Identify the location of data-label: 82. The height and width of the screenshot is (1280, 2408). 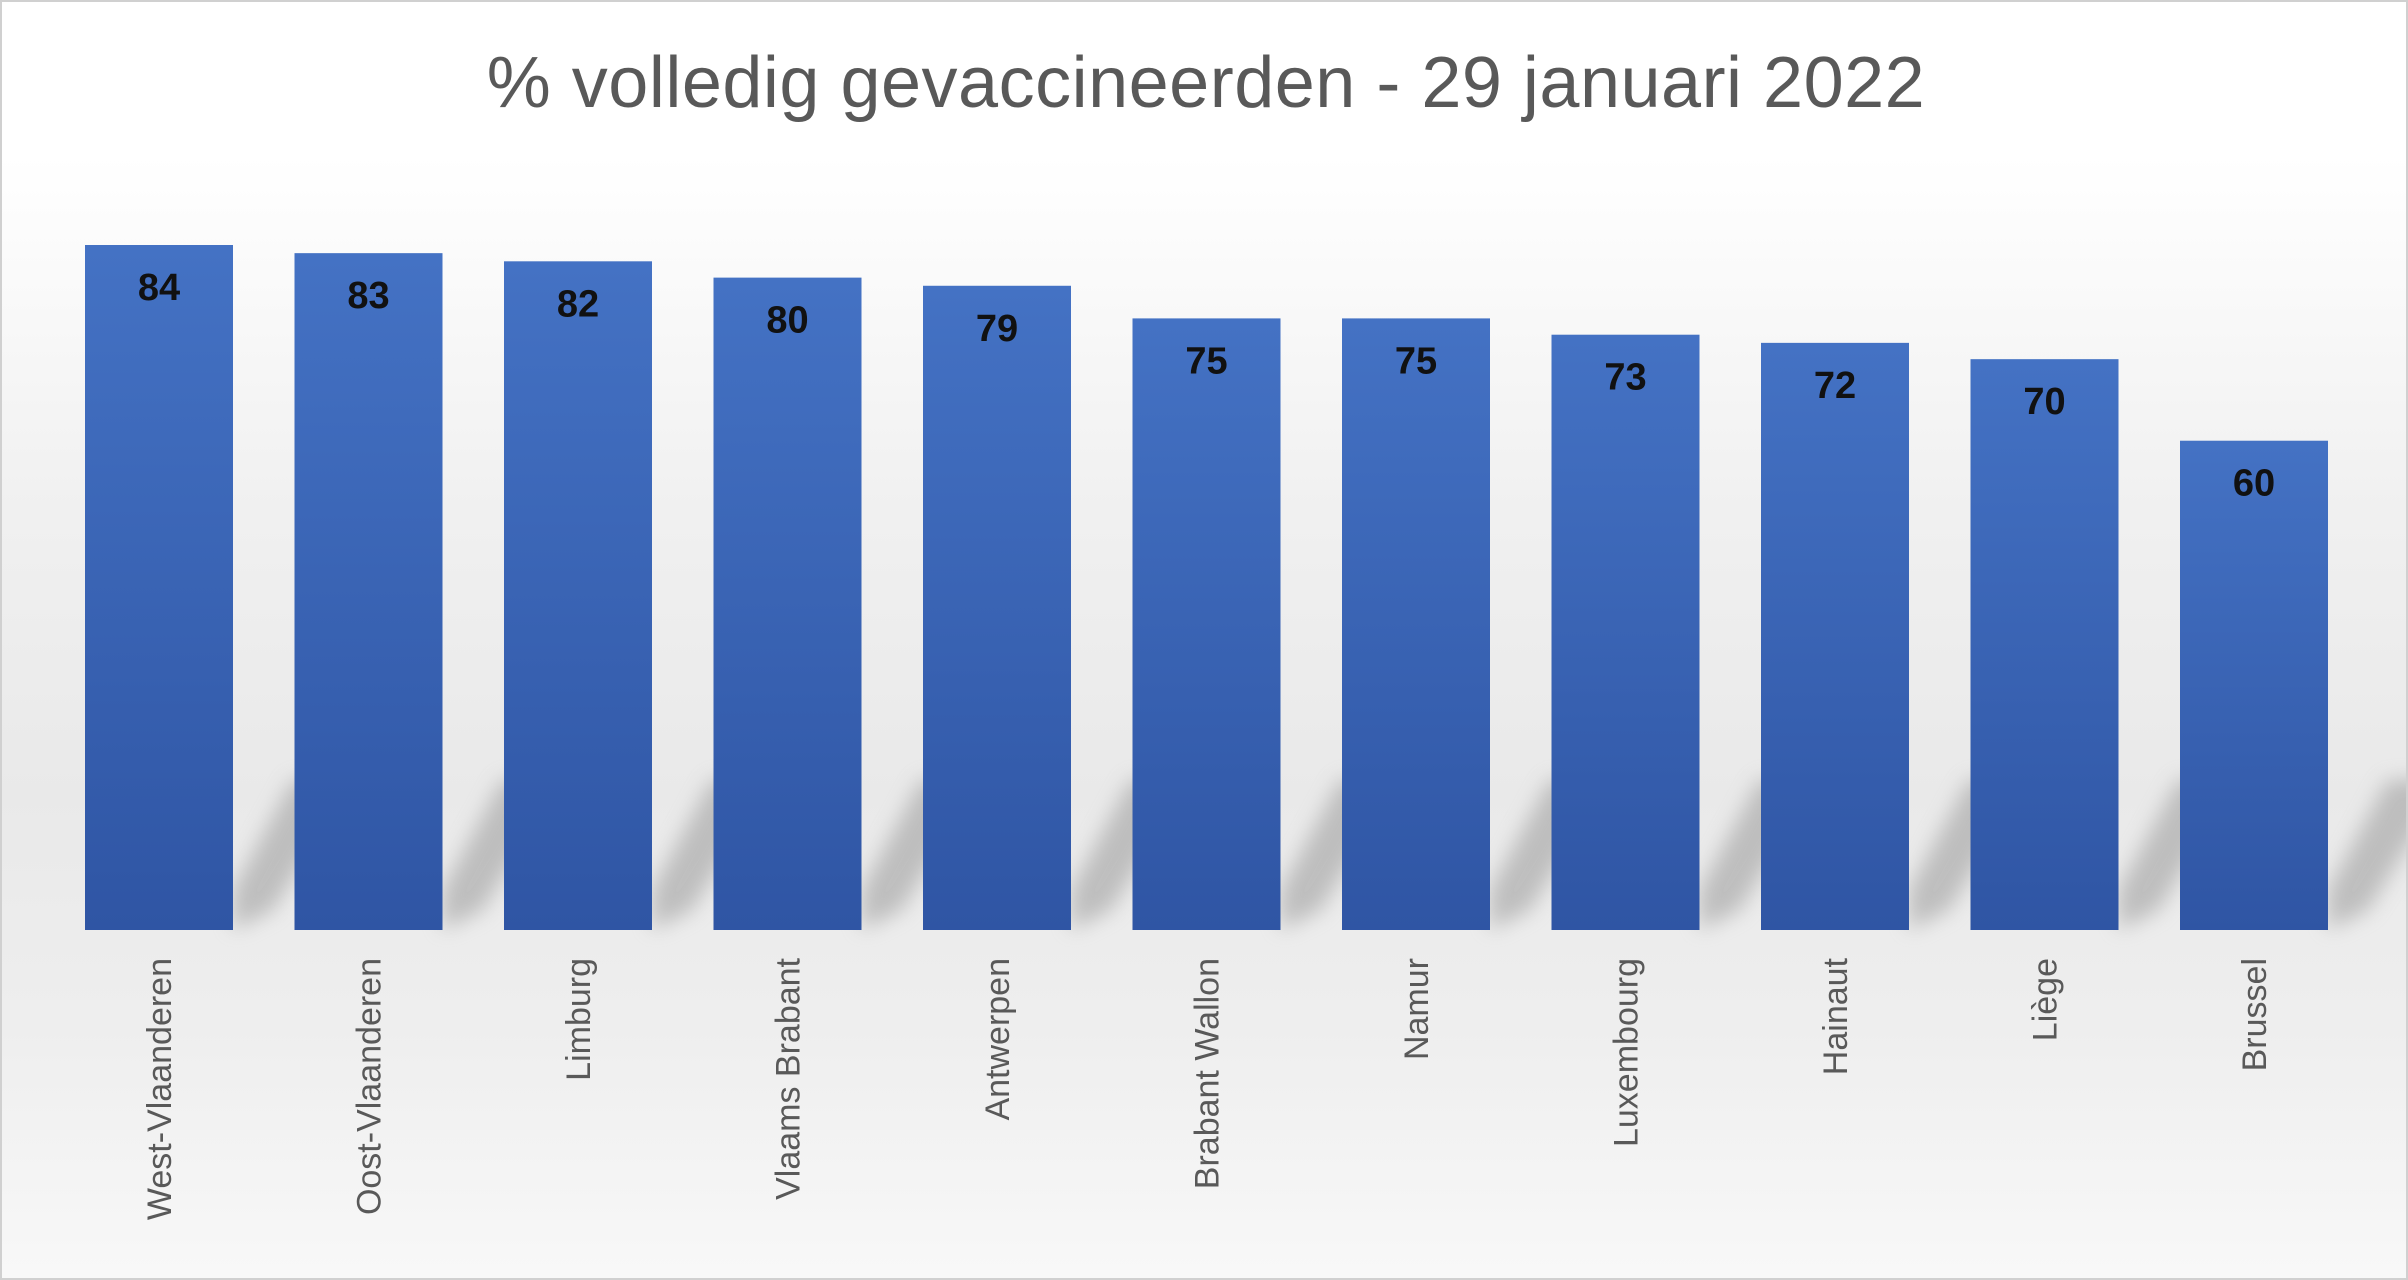
(578, 304).